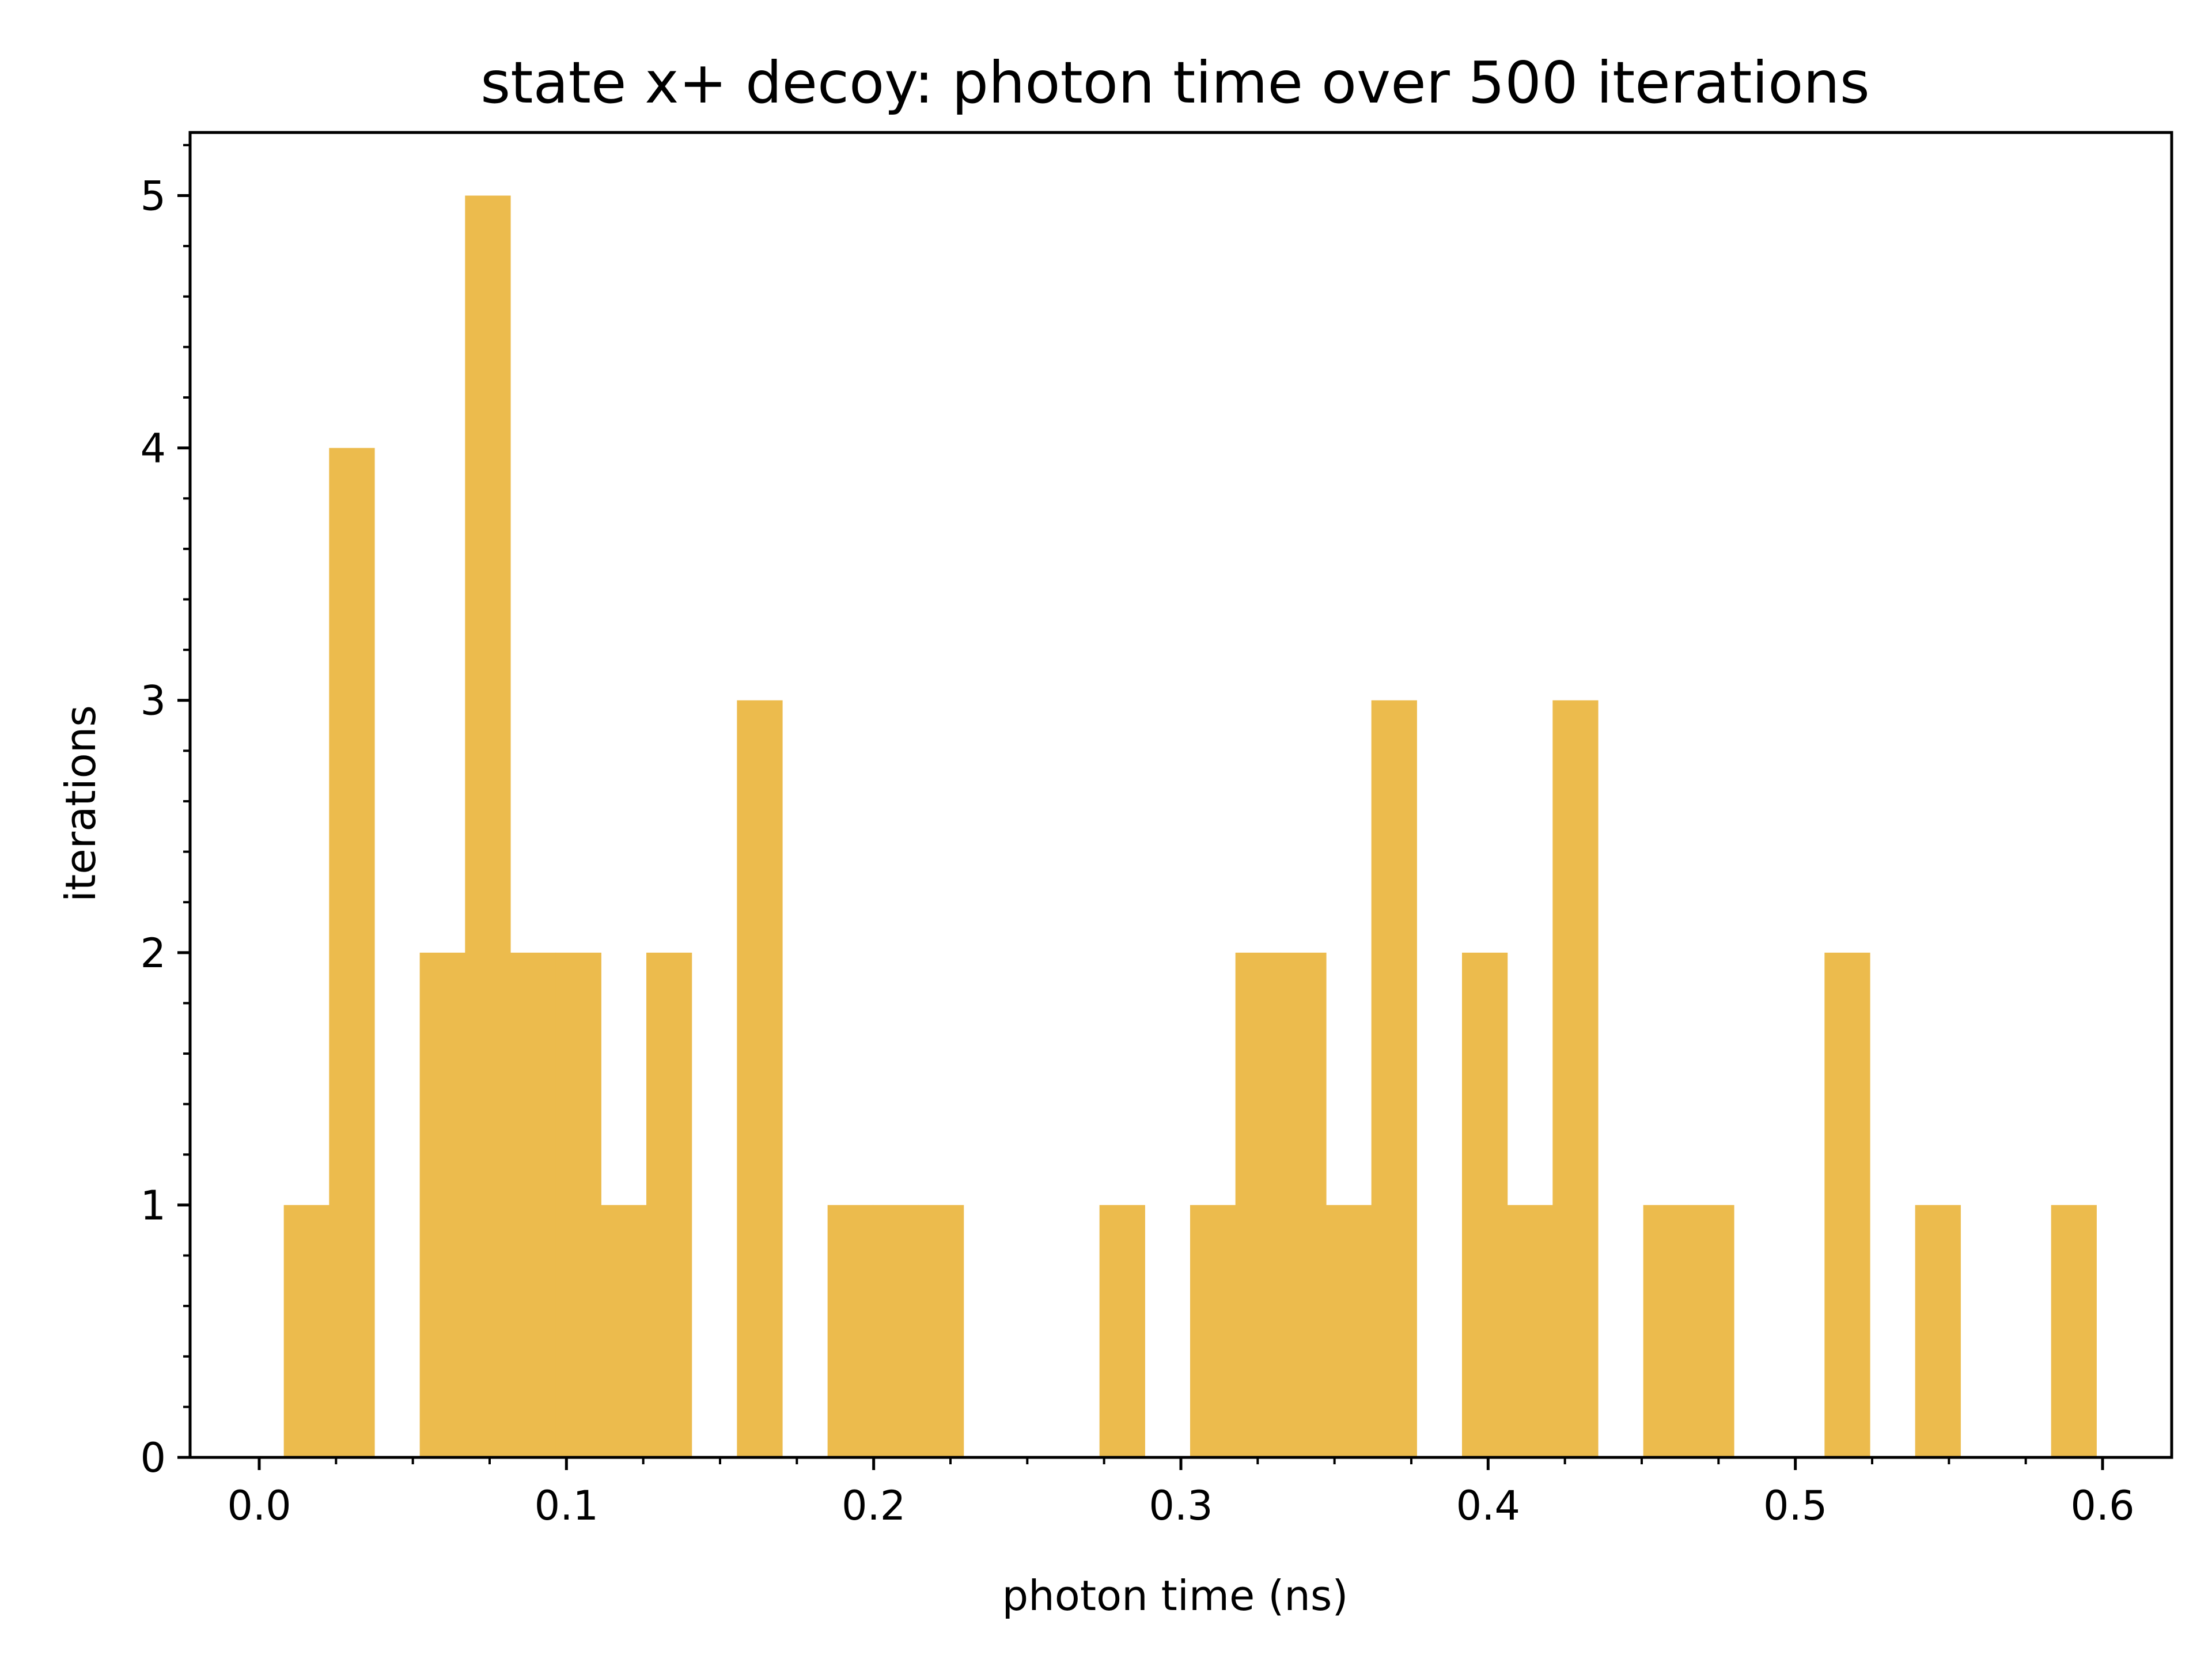  What do you see at coordinates (2102, 1505) in the screenshot?
I see `x-tick-label: 0.6` at bounding box center [2102, 1505].